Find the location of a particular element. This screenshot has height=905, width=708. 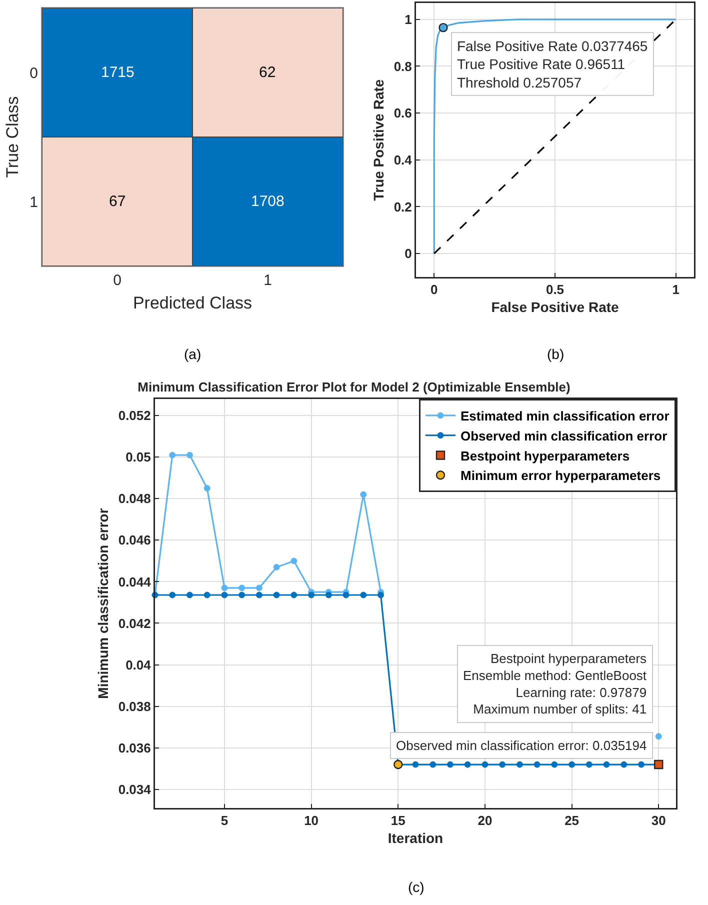

y-tick-label: 0.6 is located at coordinates (403, 113).